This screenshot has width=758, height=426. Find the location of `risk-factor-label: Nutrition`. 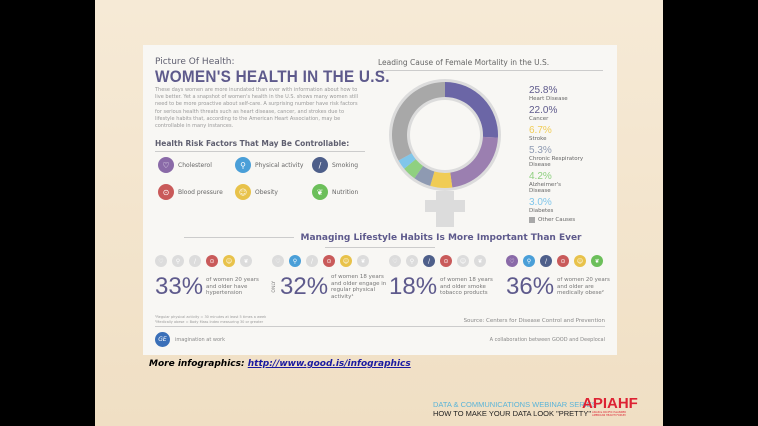

risk-factor-label: Nutrition is located at coordinates (345, 192).